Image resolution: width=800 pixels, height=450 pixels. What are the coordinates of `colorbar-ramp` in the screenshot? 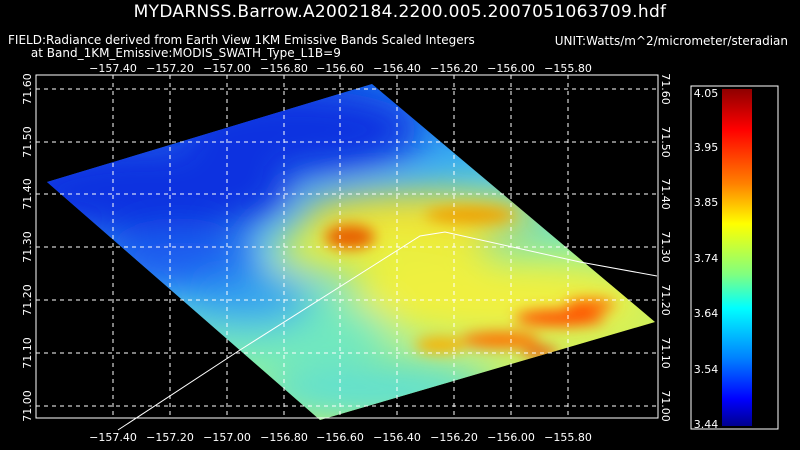 It's located at (737, 257).